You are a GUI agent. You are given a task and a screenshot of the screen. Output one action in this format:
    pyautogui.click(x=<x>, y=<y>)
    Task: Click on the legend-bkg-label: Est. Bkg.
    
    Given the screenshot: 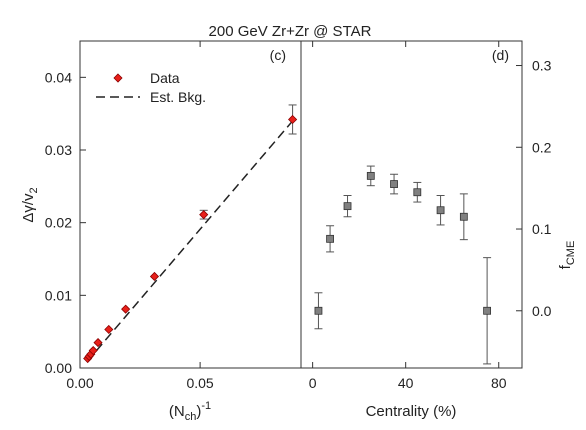 What is the action you would take?
    pyautogui.click(x=178, y=97)
    